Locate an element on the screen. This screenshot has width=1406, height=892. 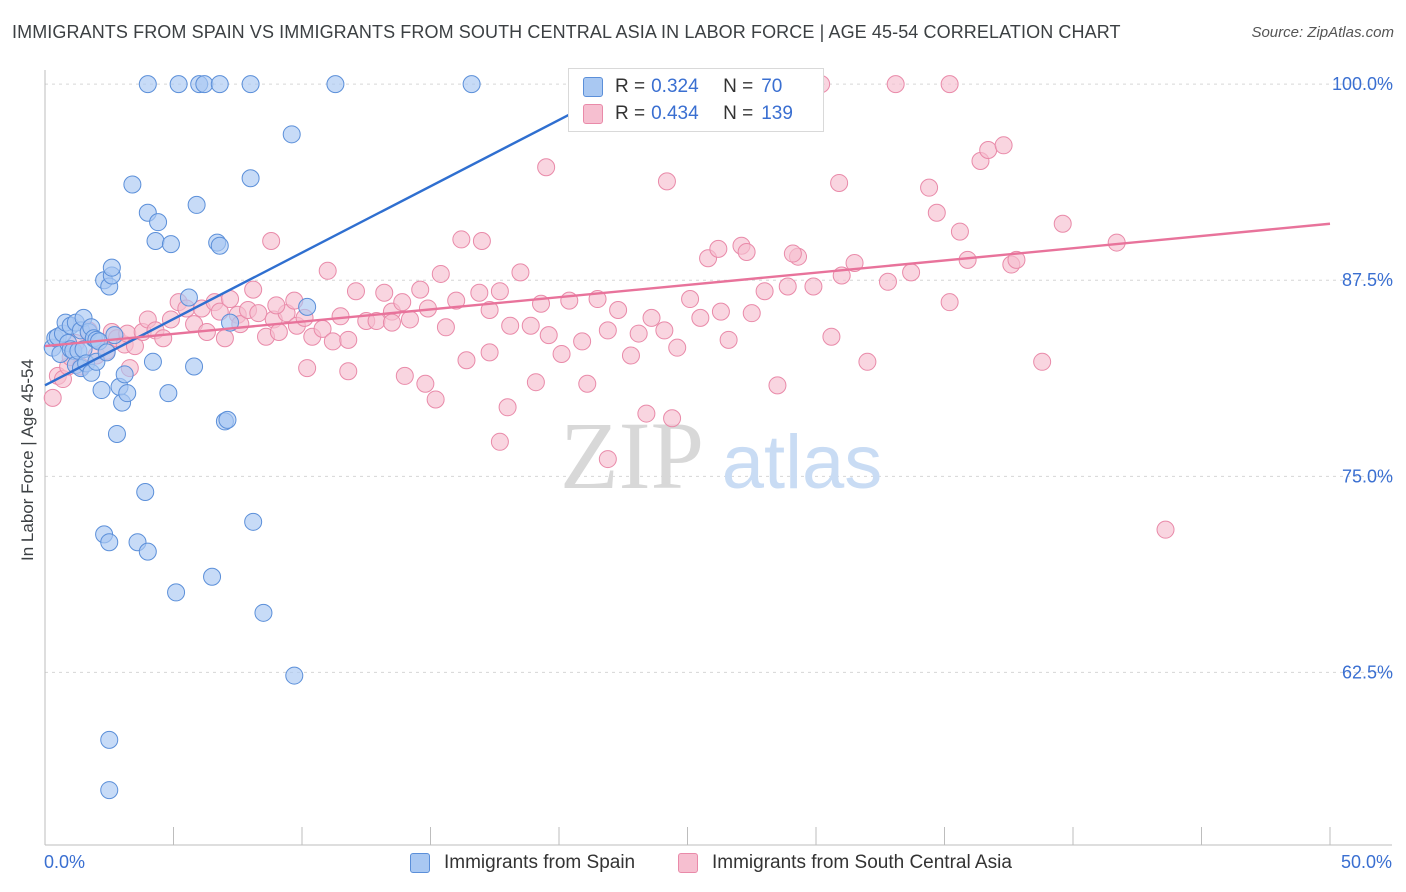
x-tick-label-max: 50.0% is located at coordinates (1366, 862).